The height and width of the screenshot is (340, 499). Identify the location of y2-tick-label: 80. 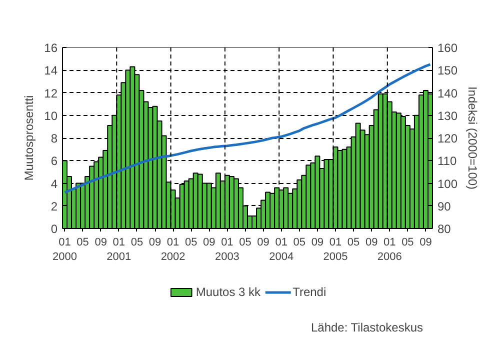
(445, 229).